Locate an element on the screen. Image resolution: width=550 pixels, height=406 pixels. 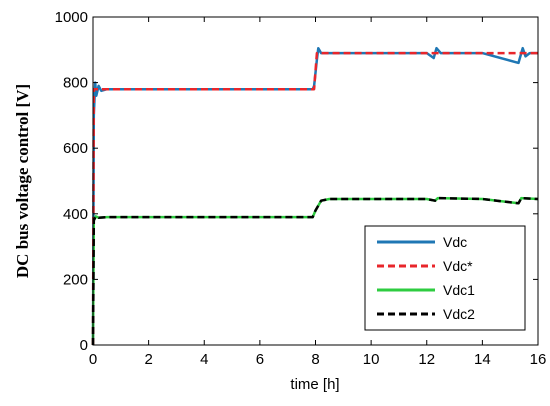
legend-label: Vdc2 is located at coordinates (459, 314).